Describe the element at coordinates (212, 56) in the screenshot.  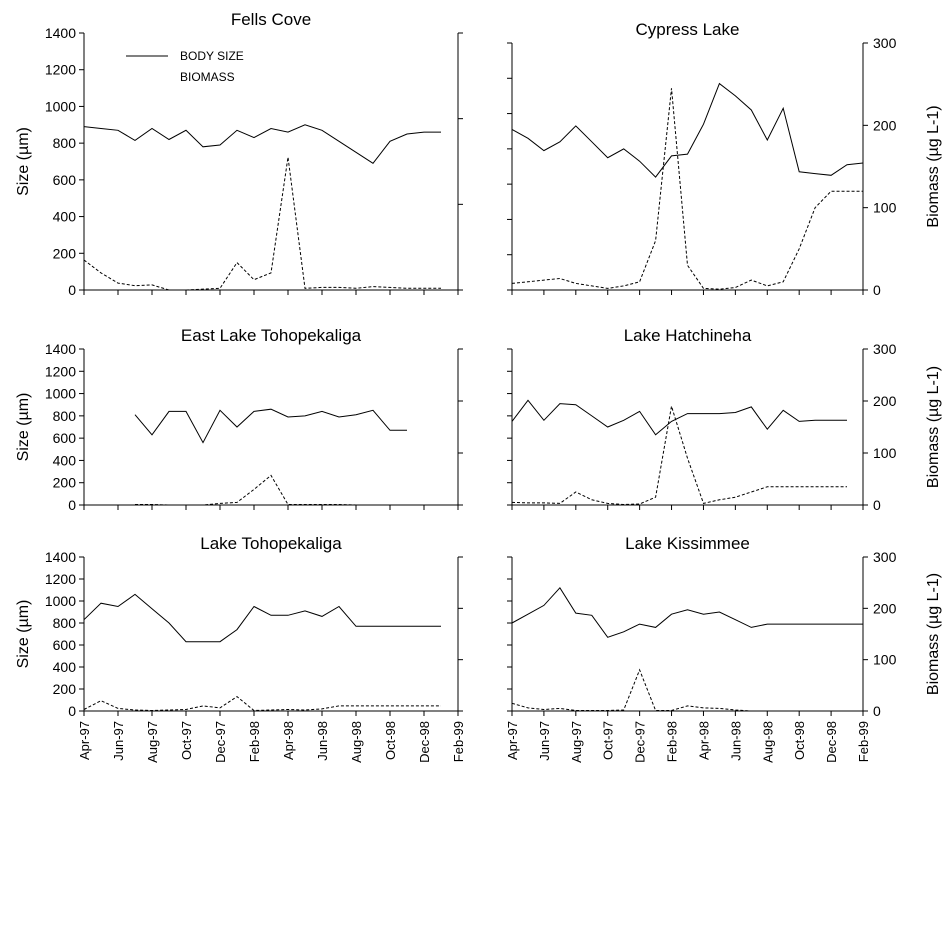
I see `legend-label: BODY SIZE` at that location.